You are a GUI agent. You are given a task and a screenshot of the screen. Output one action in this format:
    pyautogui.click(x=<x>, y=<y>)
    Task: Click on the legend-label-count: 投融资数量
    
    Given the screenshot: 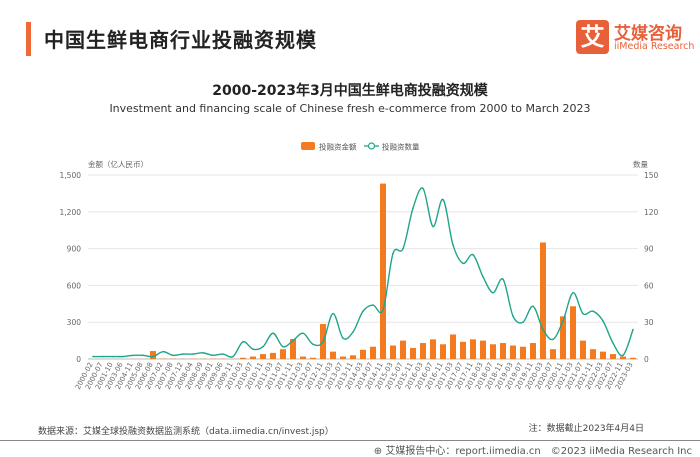 What is the action you would take?
    pyautogui.click(x=401, y=147)
    